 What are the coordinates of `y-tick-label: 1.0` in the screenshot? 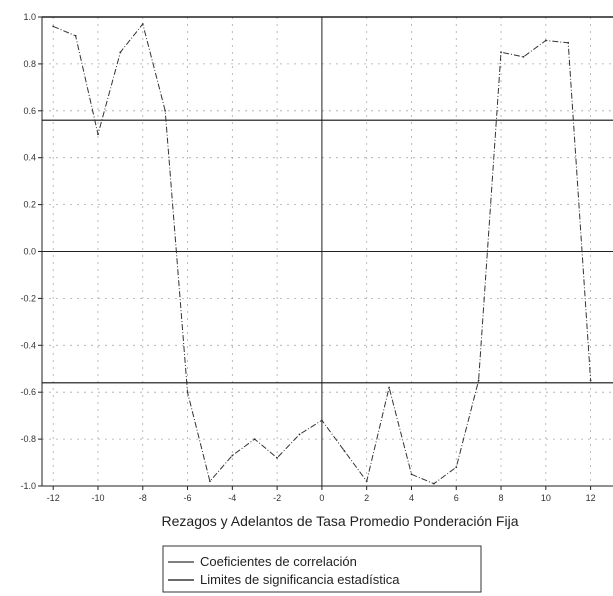 It's located at (29, 17).